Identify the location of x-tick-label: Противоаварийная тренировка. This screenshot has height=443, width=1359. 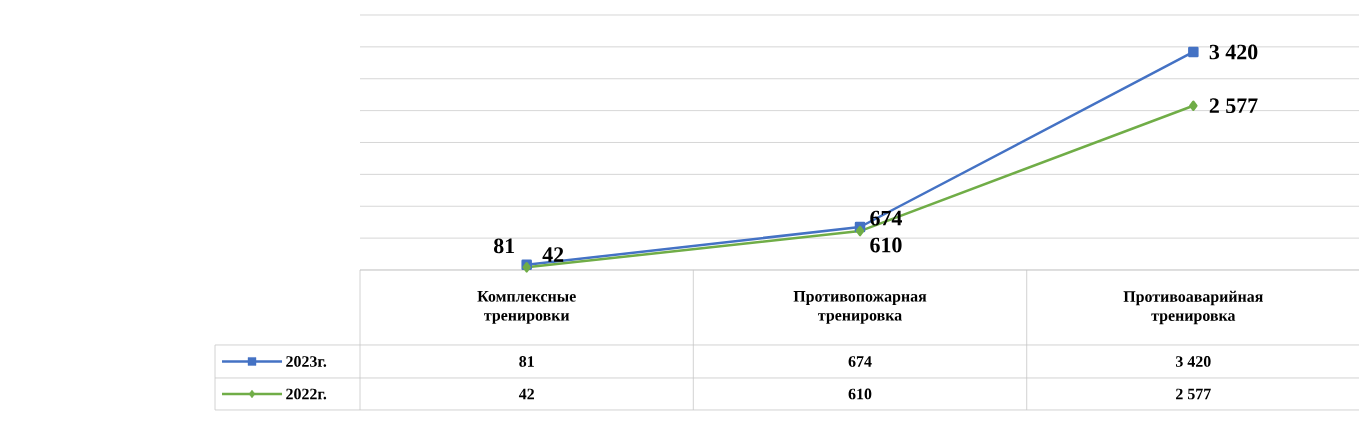
(1193, 307).